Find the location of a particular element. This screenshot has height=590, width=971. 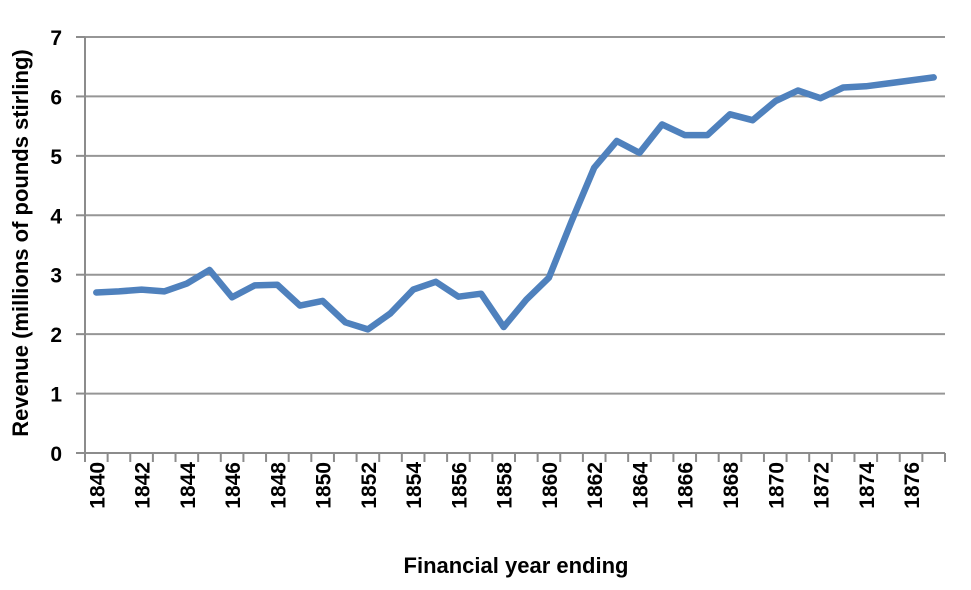

y-tick-label: 4 is located at coordinates (56, 216).